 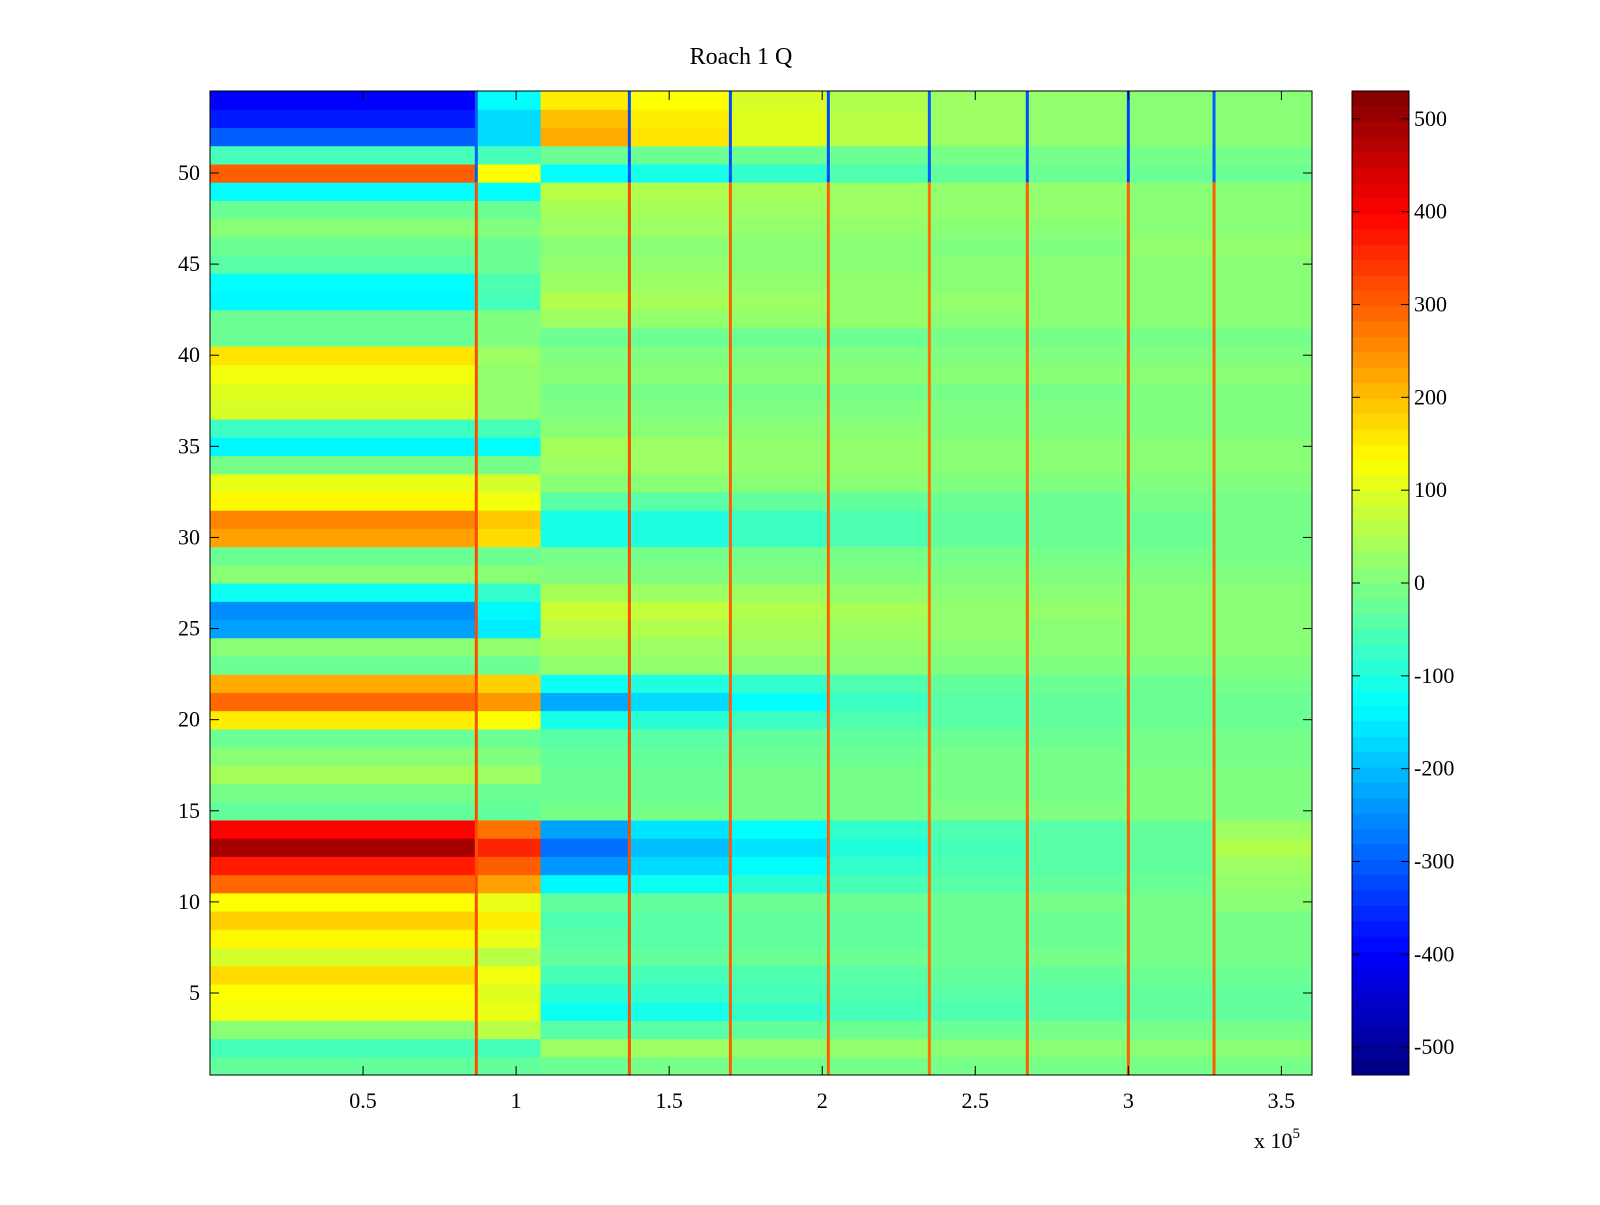 I want to click on x-tick-label: 2, so click(x=822, y=1100).